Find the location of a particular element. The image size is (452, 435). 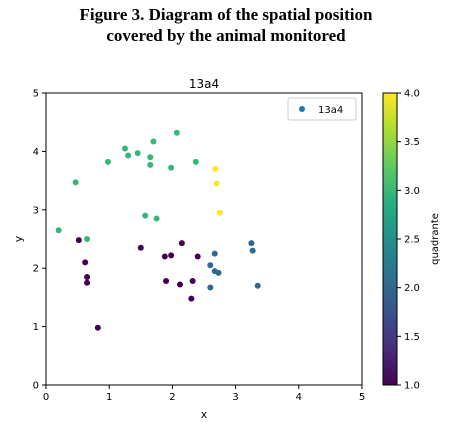

y-tick-label: 4 is located at coordinates (36, 152).